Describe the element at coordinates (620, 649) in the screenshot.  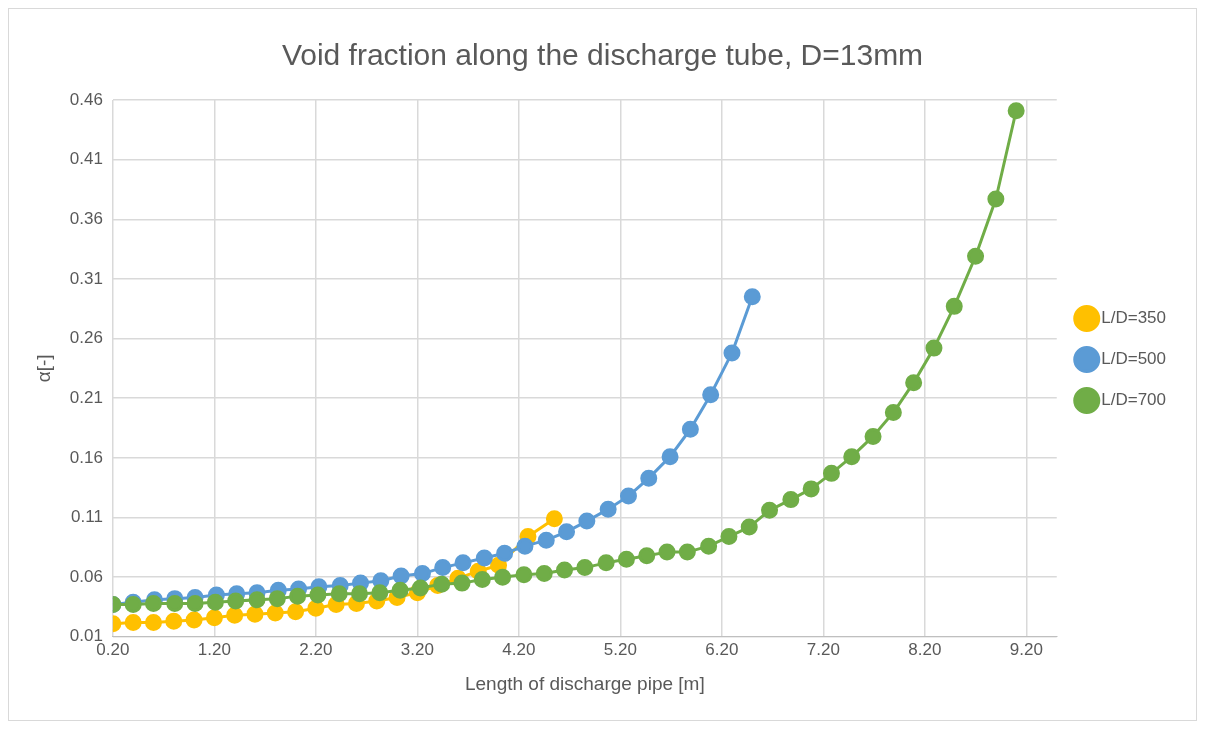
I see `x-tick-label: 5.20` at that location.